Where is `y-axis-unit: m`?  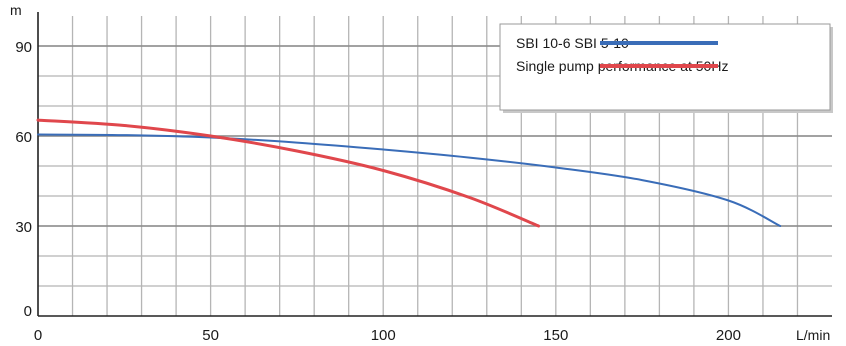 y-axis-unit: m is located at coordinates (16, 10).